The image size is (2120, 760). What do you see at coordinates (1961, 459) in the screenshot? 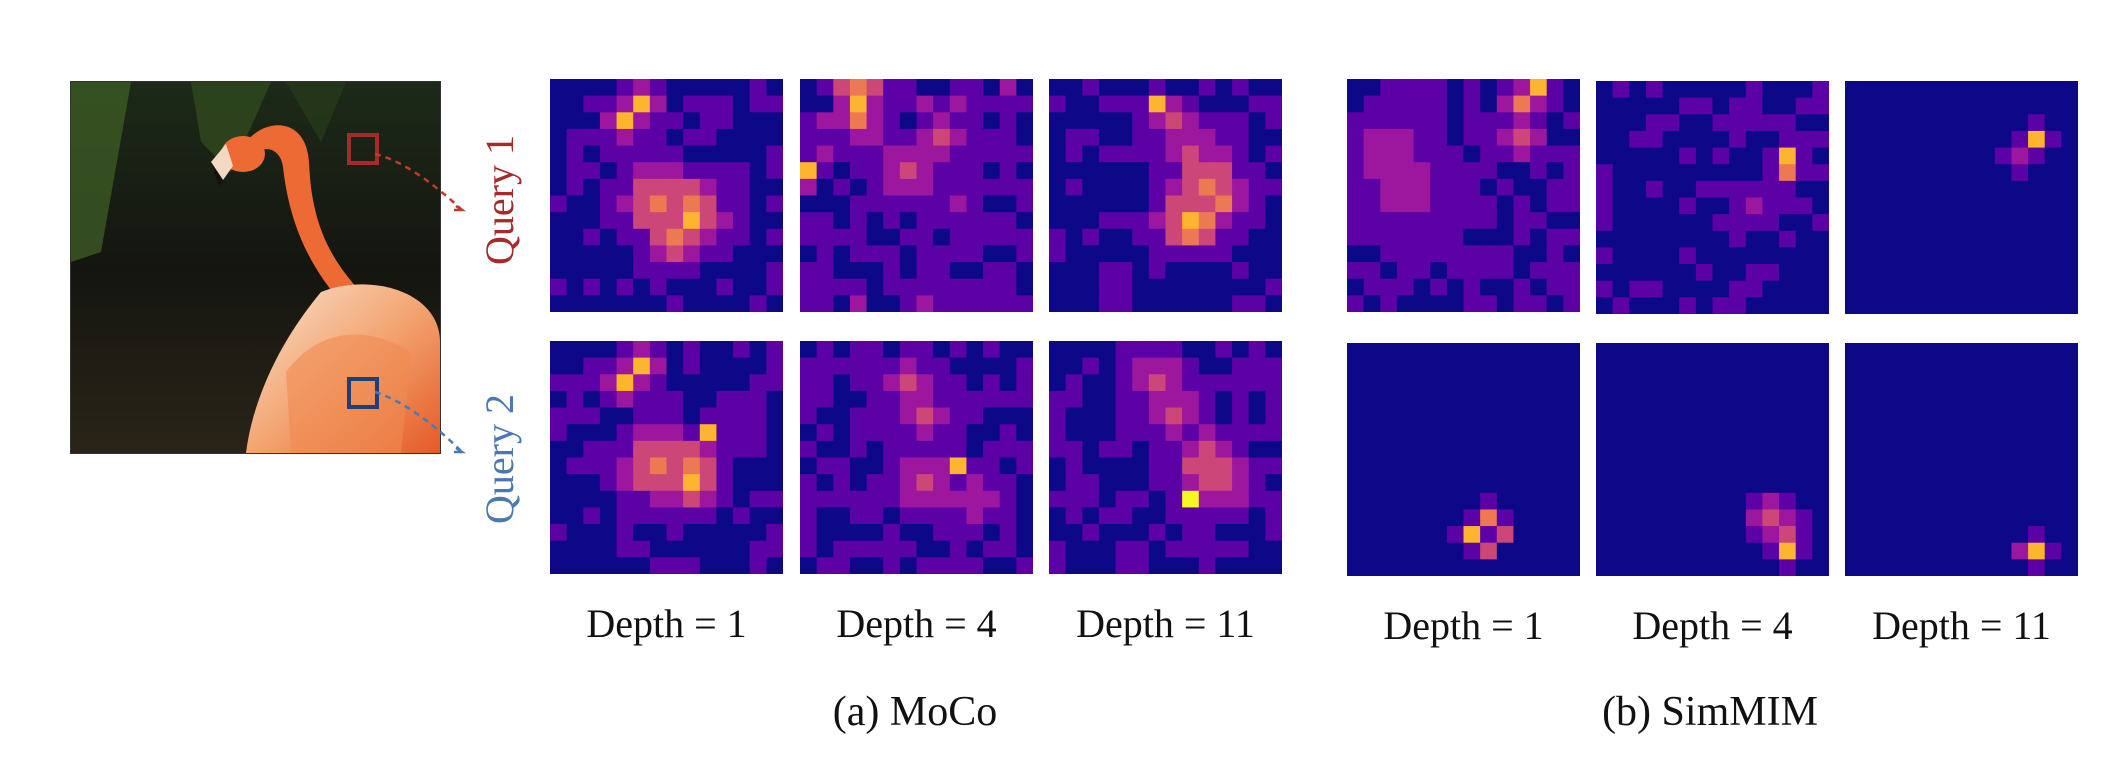
I see `heatmap-simmim-q2-d11` at bounding box center [1961, 459].